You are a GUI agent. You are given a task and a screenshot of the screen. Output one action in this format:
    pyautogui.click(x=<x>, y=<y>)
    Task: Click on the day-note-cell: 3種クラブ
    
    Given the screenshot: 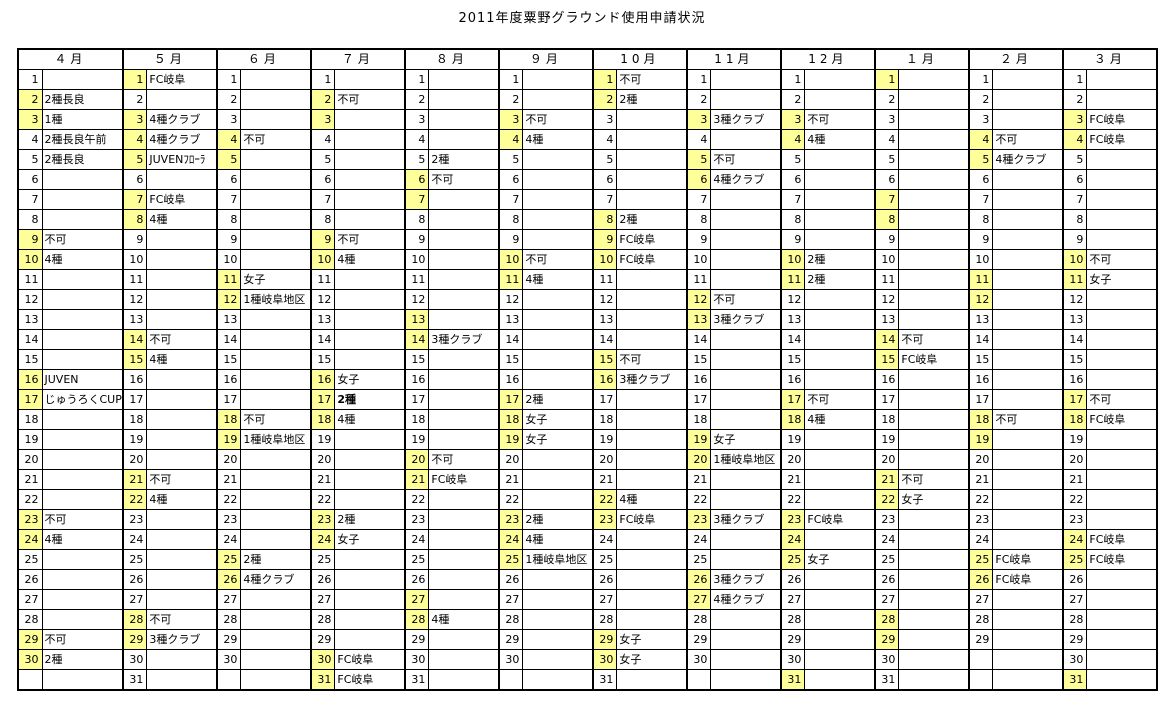 What is the action you would take?
    pyautogui.click(x=464, y=339)
    